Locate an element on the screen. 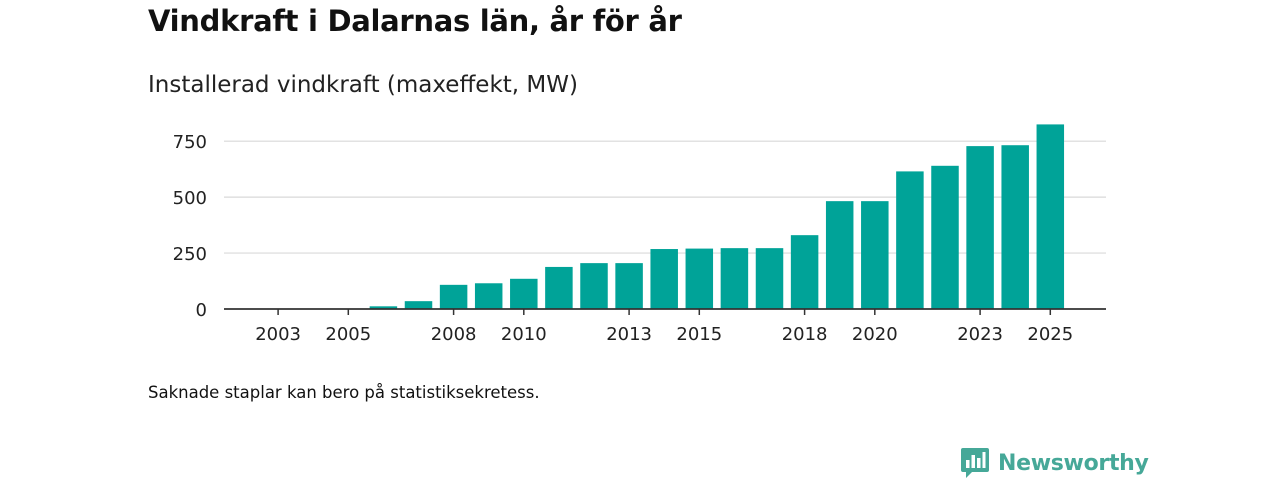 The width and height of the screenshot is (1280, 480). x-tick-label: 2013 is located at coordinates (629, 334).